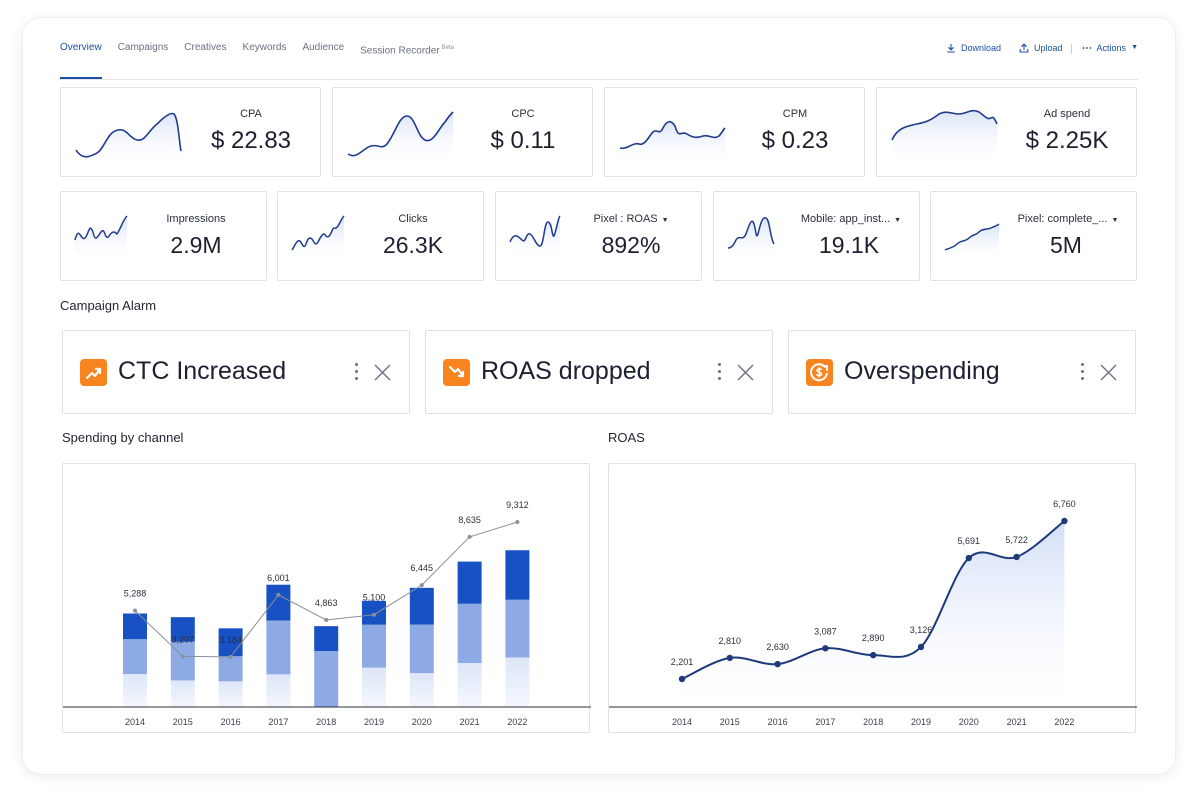 The image size is (1198, 800). What do you see at coordinates (143, 47) in the screenshot?
I see `tab-campaigns: Campaigns` at bounding box center [143, 47].